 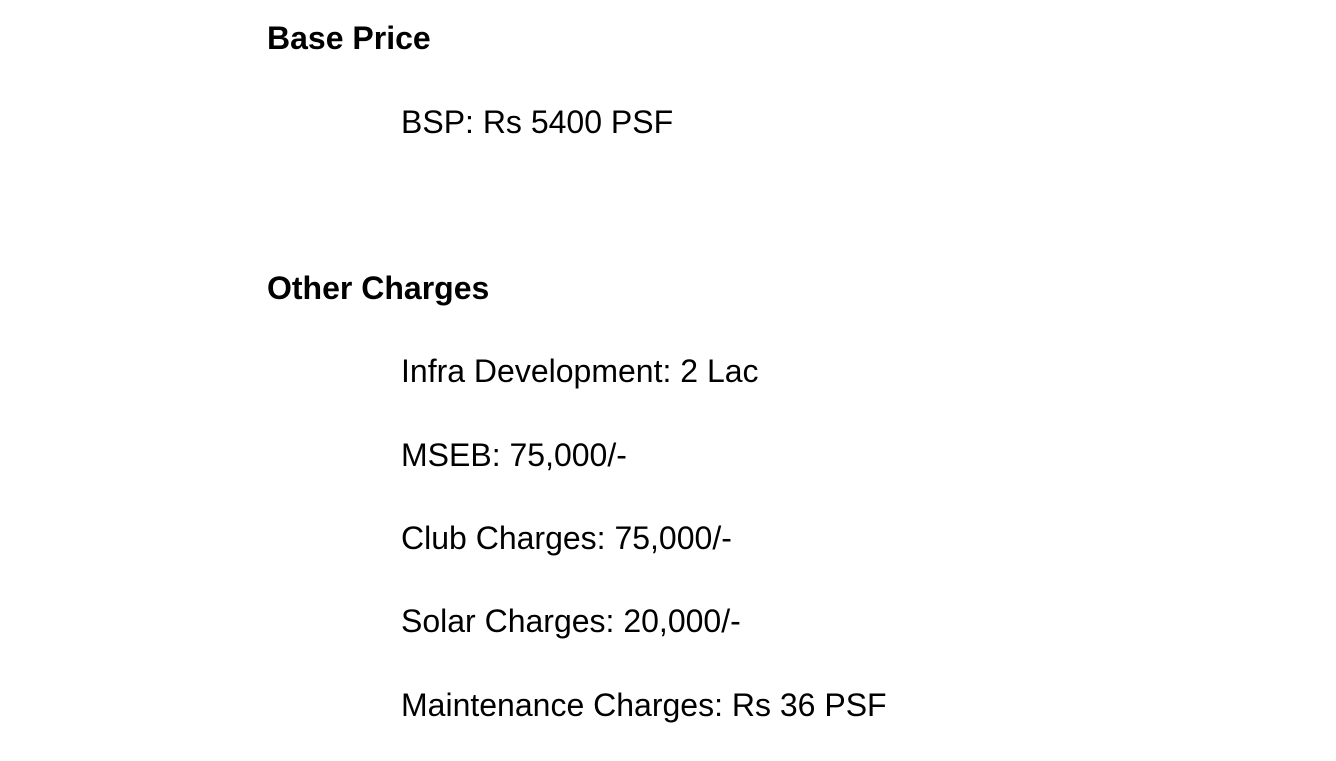 I want to click on list-item: Infra Development: 2 Lac, so click(x=580, y=371).